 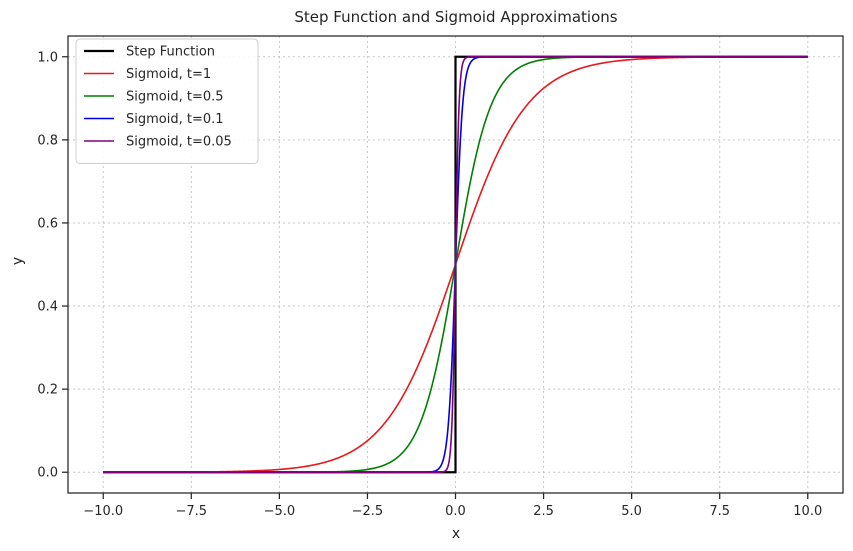 What do you see at coordinates (175, 97) in the screenshot?
I see `legend-entry-2: Sigmoid, t=0.5` at bounding box center [175, 97].